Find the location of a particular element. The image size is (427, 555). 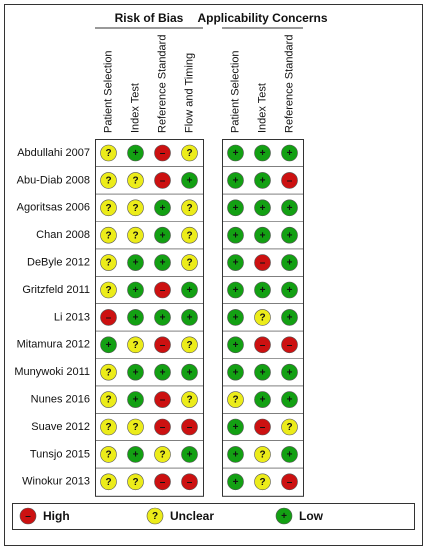

study-name: Agoritsas 2006 is located at coordinates (53, 208).